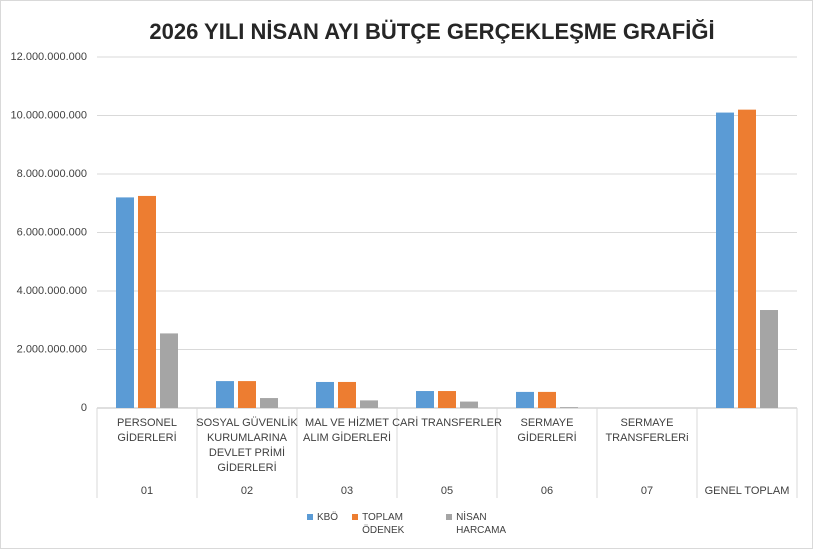 Image resolution: width=813 pixels, height=549 pixels. I want to click on group-label: 03, so click(347, 491).